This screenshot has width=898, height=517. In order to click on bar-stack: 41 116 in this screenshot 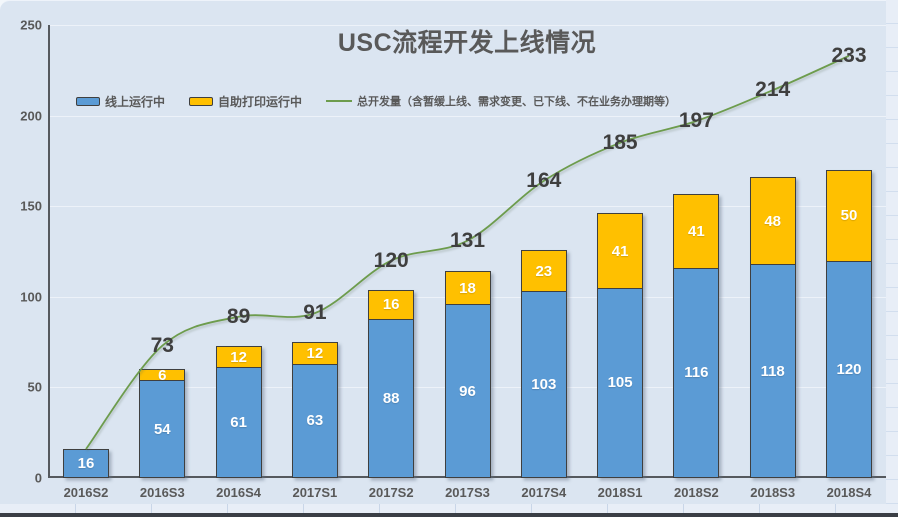, I will do `click(696, 335)`.